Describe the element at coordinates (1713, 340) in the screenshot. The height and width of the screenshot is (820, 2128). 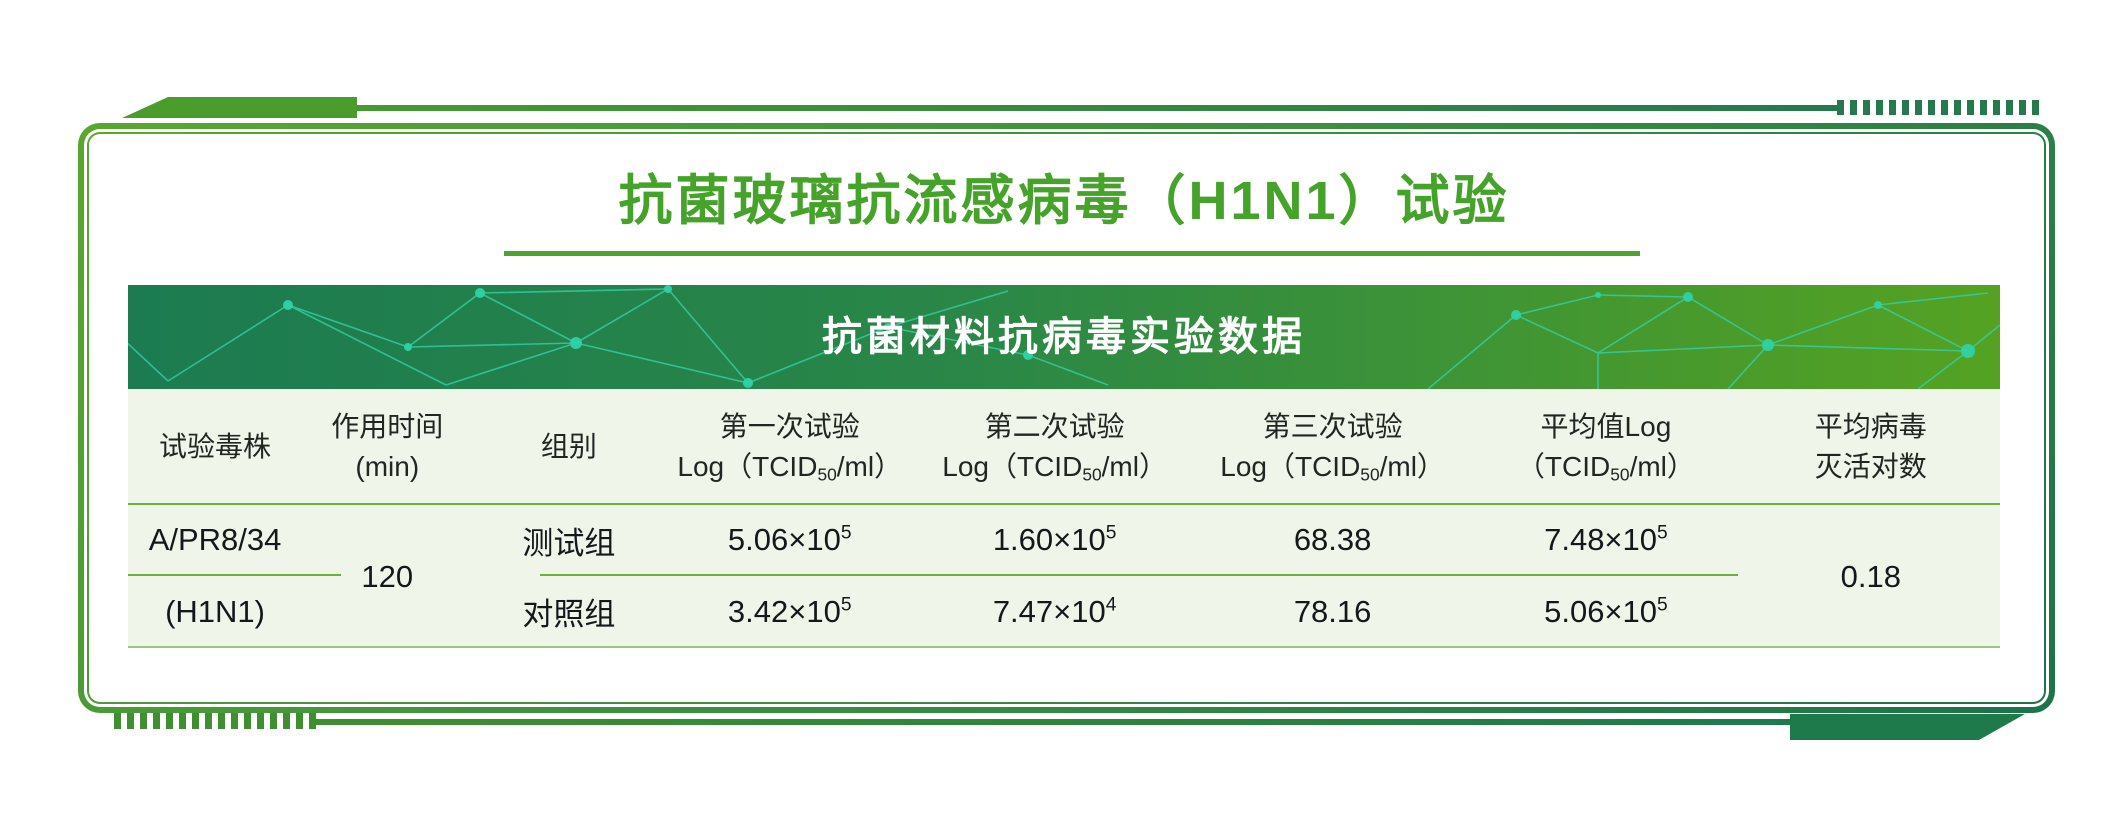
I see `plexus-lines-right` at that location.